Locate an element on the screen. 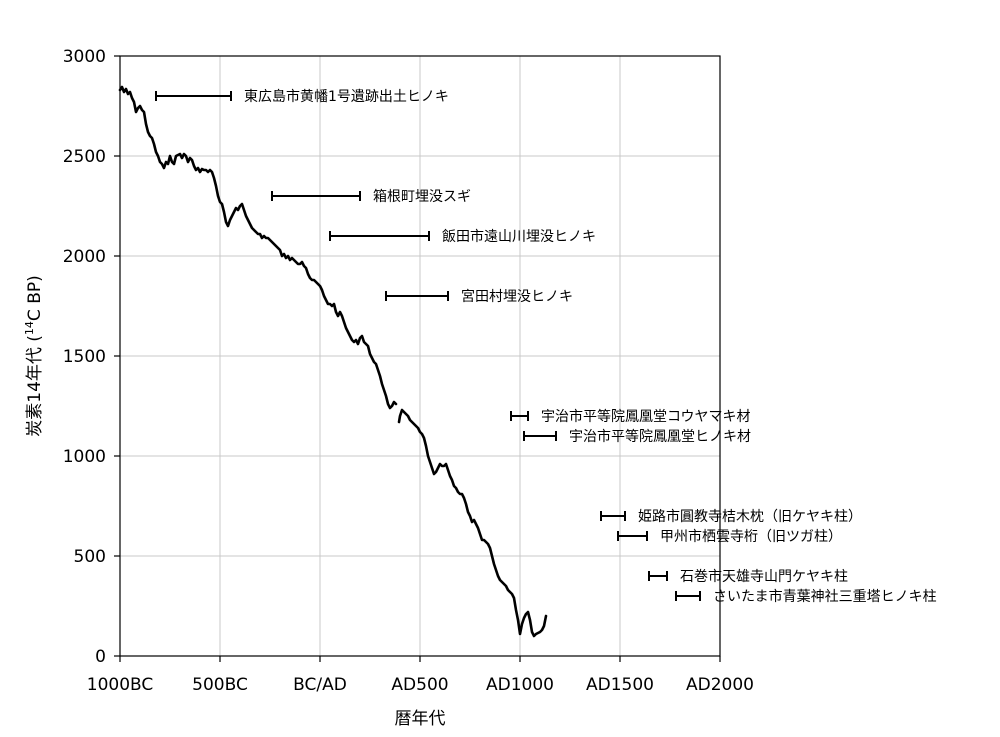 The image size is (1000, 737). range-label: 宇治市平等院鳳凰堂ヒノキ材 is located at coordinates (660, 436).